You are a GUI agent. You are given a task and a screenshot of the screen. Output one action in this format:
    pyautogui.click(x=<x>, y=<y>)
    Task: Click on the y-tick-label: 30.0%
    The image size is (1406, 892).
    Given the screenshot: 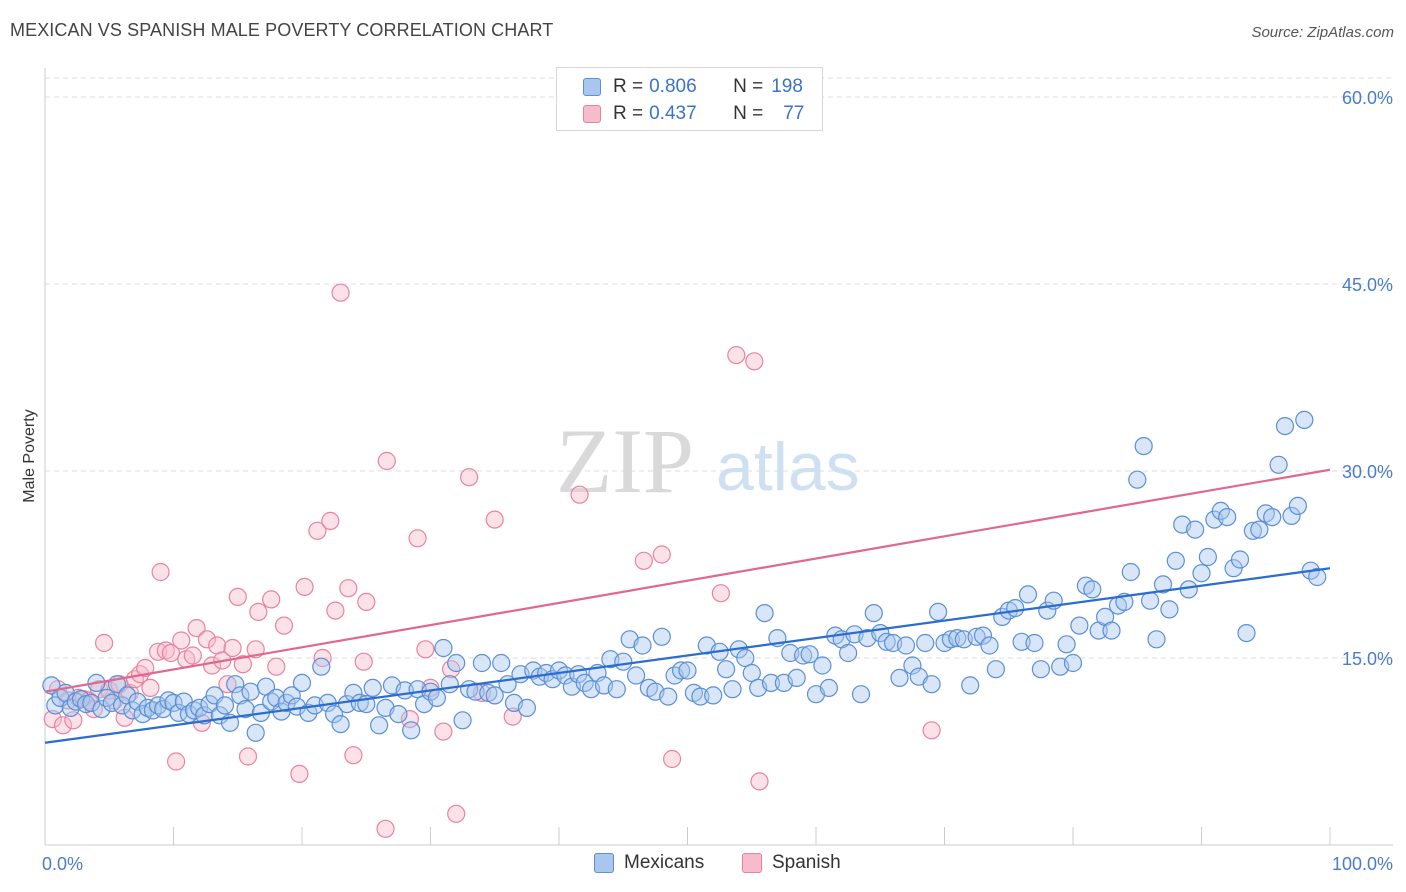 What is the action you would take?
    pyautogui.click(x=1367, y=472)
    